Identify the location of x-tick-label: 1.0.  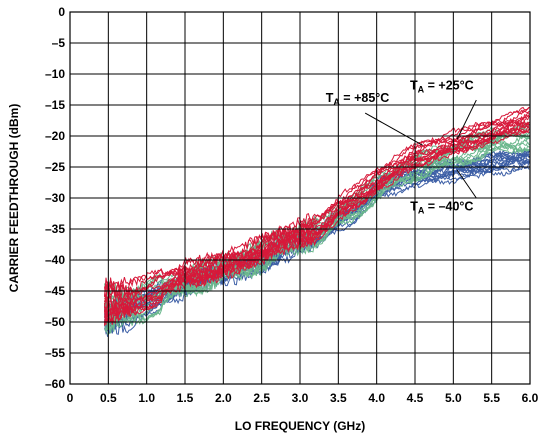
(146, 398).